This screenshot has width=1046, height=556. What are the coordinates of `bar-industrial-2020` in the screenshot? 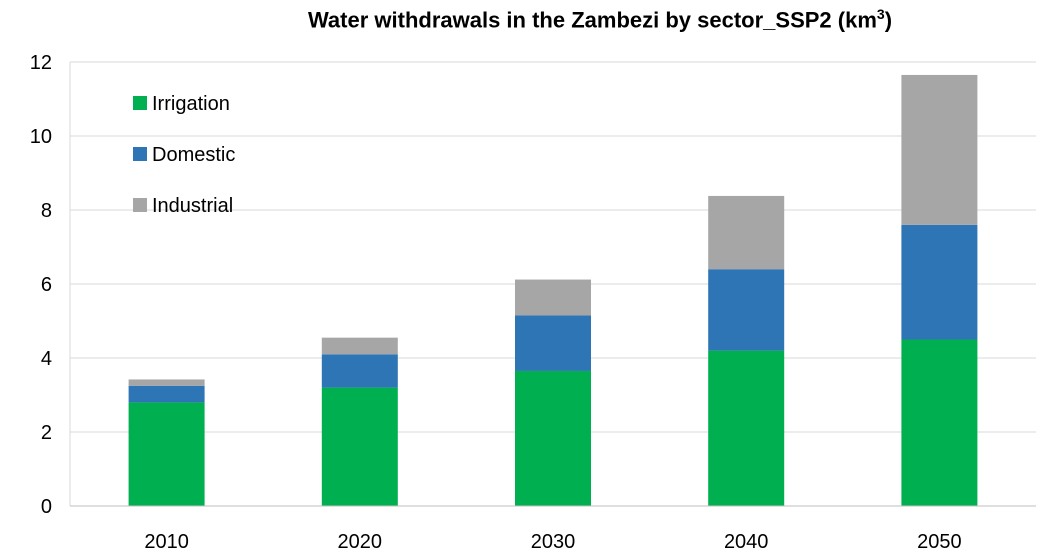 It's located at (359, 346).